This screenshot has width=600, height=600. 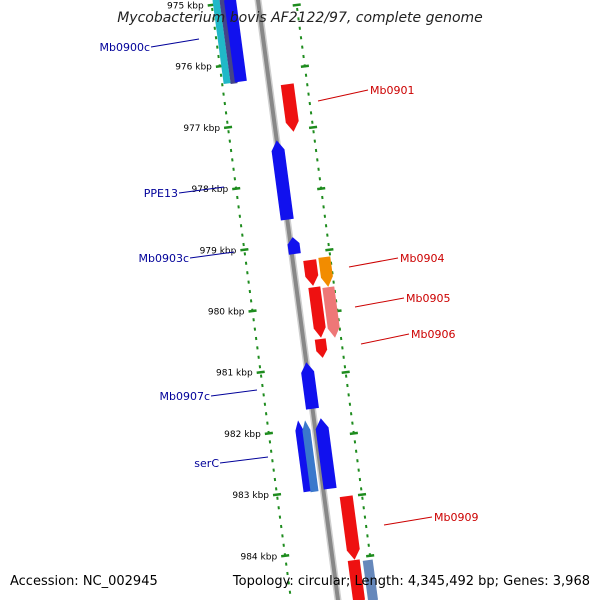 What do you see at coordinates (298, 300) in the screenshot?
I see `backbone` at bounding box center [298, 300].